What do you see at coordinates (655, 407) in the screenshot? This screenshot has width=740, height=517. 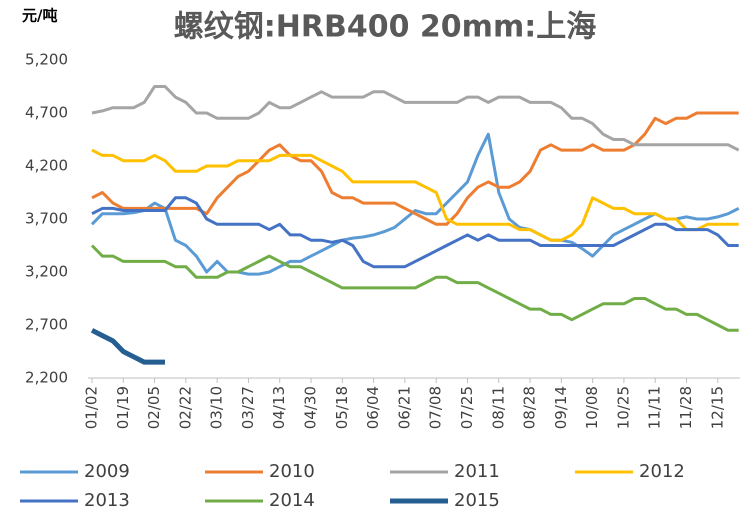 I see `x-tick-label: 11/11` at bounding box center [655, 407].